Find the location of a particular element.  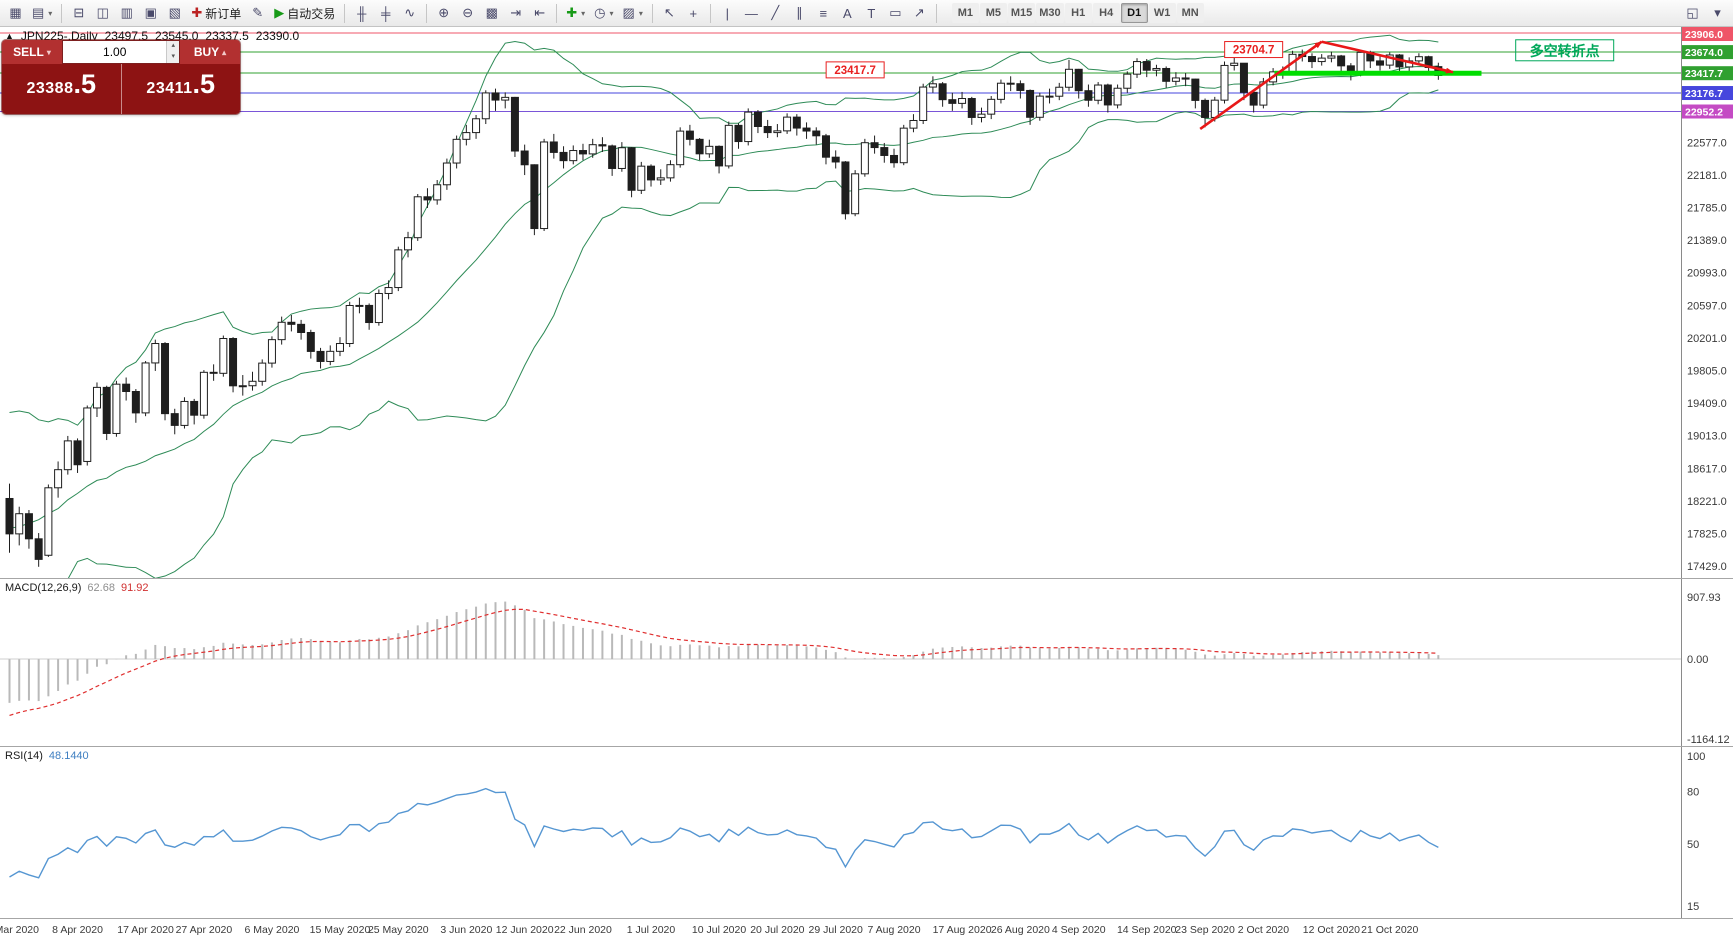

rsi-panel is located at coordinates (724, 833).